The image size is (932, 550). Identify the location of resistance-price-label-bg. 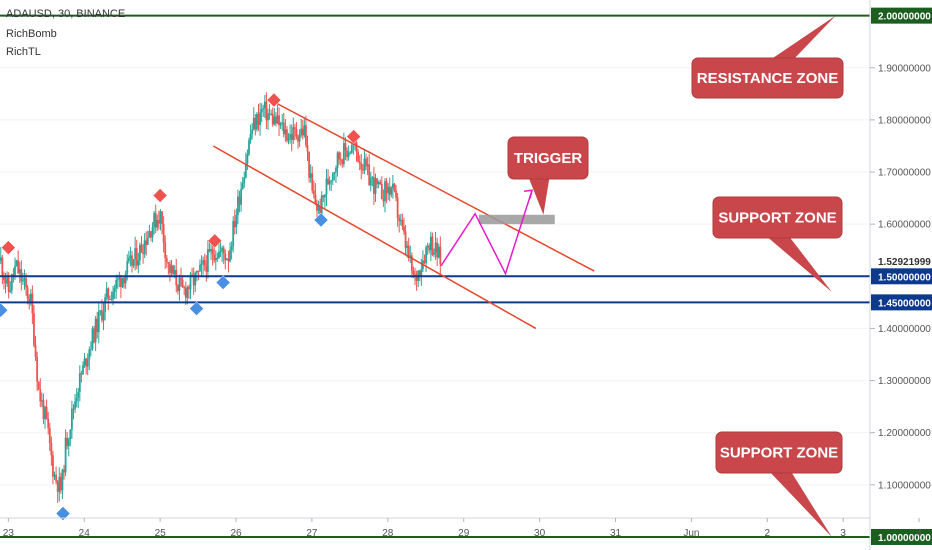
(901, 15).